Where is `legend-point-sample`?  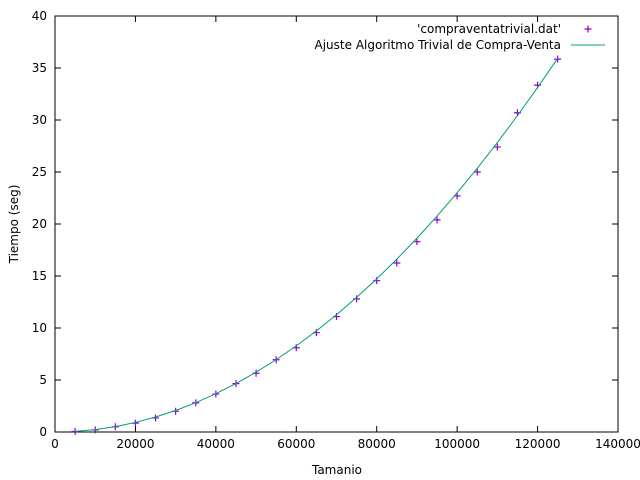
legend-point-sample is located at coordinates (588, 29).